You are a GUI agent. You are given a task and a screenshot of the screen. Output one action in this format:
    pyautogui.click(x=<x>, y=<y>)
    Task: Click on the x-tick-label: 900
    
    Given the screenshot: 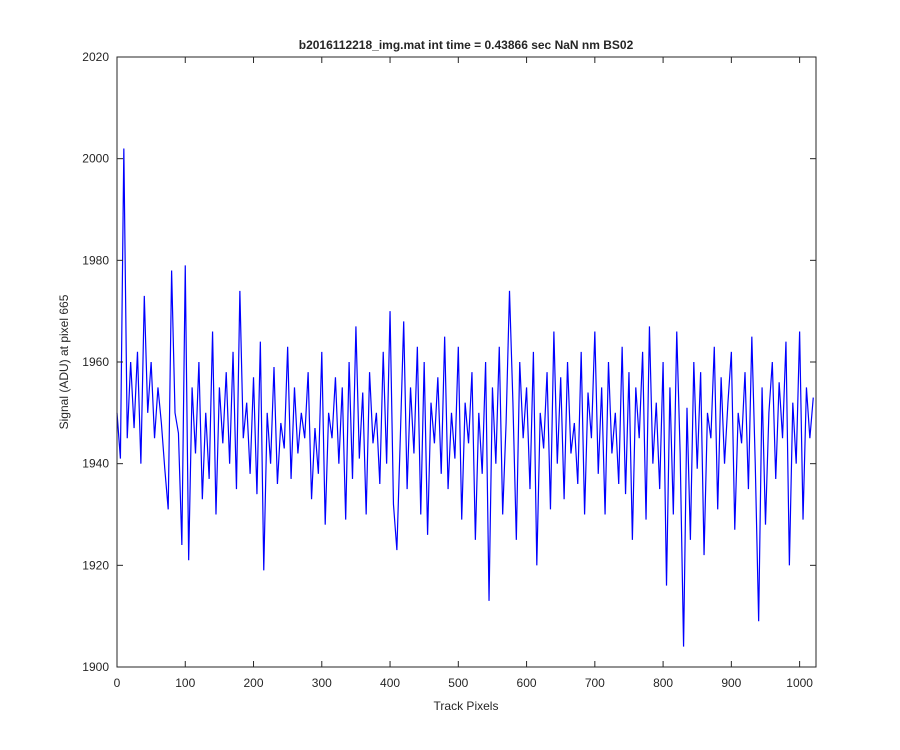 What is the action you would take?
    pyautogui.click(x=731, y=683)
    